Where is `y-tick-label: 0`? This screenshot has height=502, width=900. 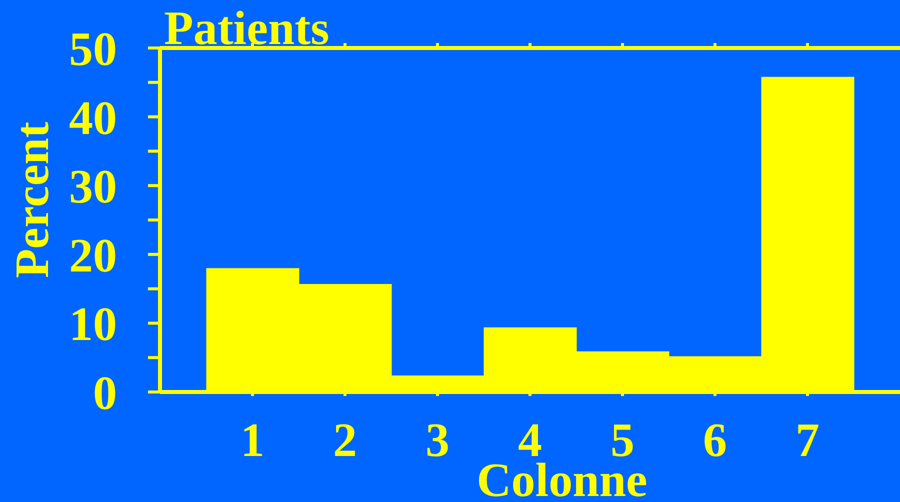 y-tick-label: 0 is located at coordinates (105, 393).